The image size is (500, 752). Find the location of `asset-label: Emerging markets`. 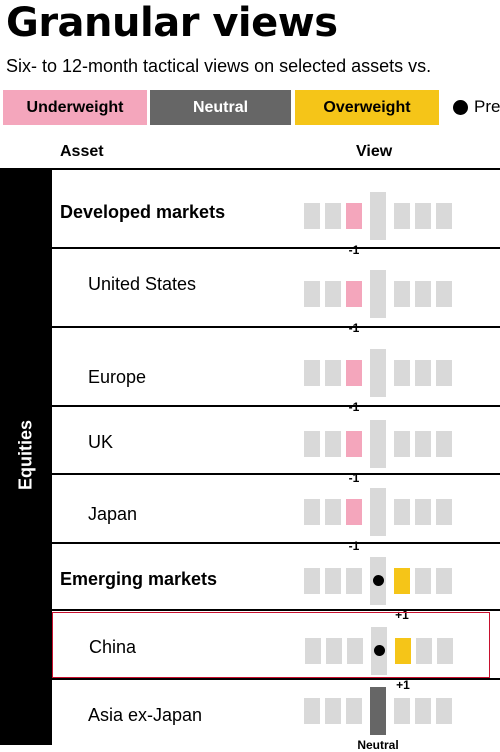

asset-label: Emerging markets is located at coordinates (139, 579).